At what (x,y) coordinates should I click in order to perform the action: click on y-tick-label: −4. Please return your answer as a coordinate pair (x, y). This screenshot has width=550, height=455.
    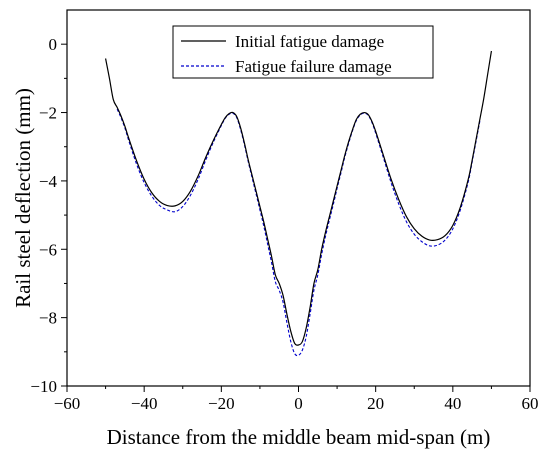
    Looking at the image, I should click on (48, 181).